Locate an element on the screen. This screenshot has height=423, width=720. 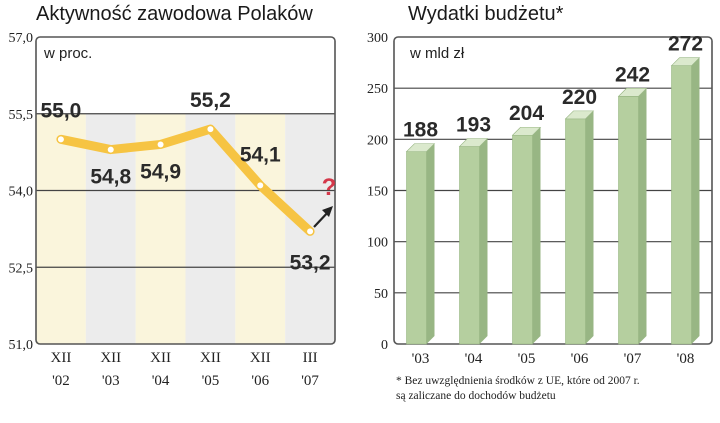
activity-x-tick-line2: '04 is located at coordinates (161, 381).